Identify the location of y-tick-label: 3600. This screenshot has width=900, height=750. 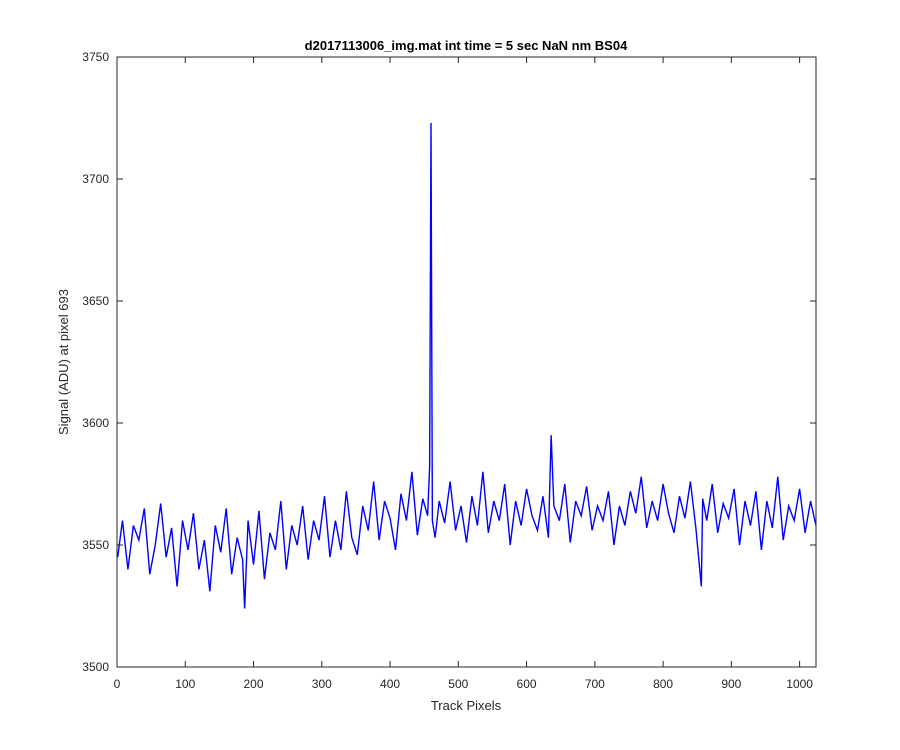
(95, 423).